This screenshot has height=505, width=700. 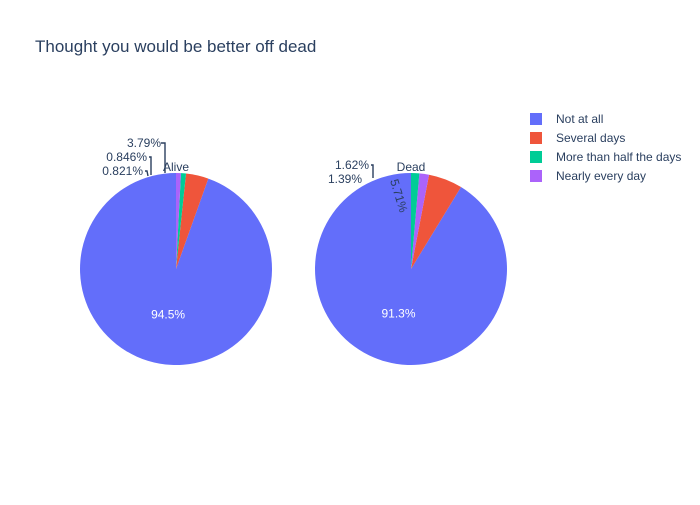 I want to click on legend-label: Nearly every day, so click(x=601, y=176).